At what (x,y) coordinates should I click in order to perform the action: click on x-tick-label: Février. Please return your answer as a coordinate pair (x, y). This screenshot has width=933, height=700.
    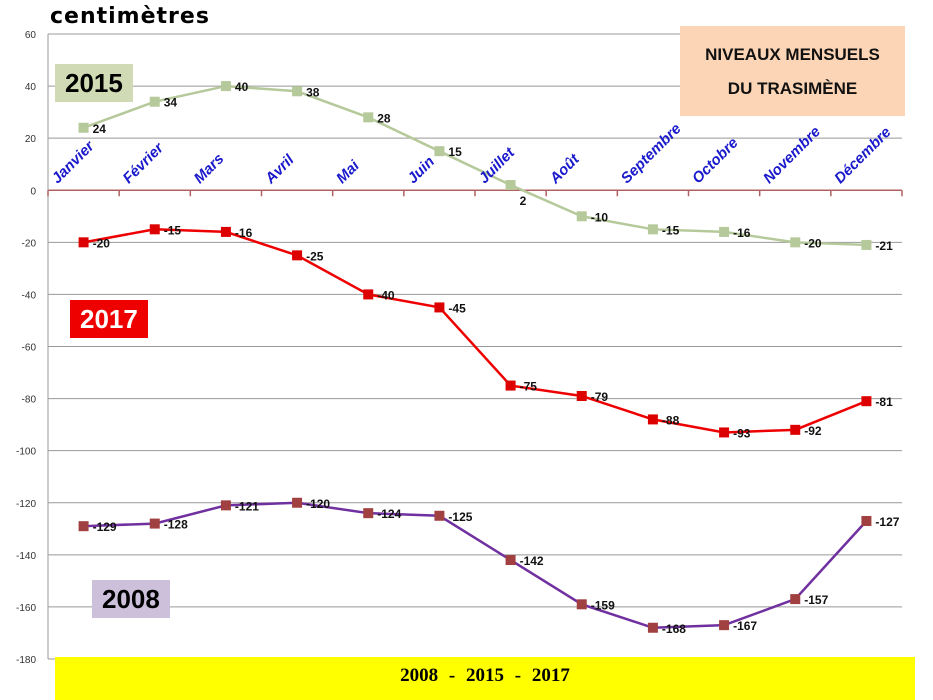
    Looking at the image, I should click on (144, 163).